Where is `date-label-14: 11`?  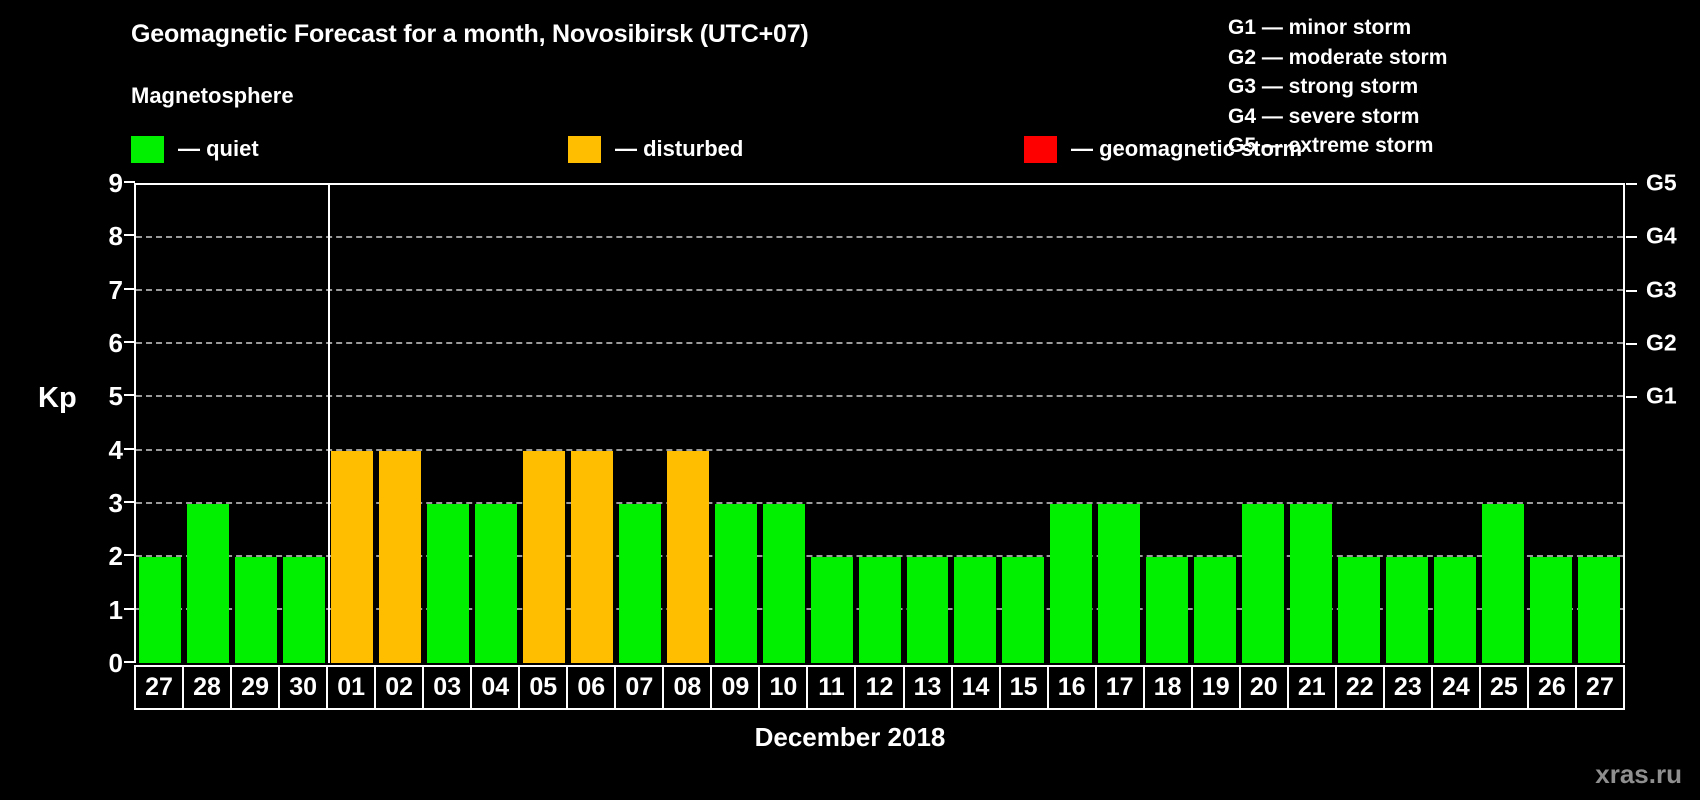 date-label-14: 11 is located at coordinates (831, 687).